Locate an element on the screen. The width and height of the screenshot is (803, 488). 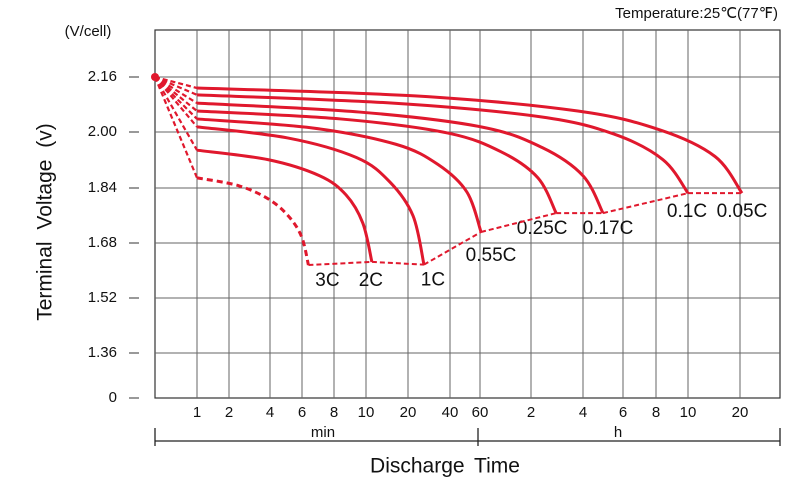
y-tick-label: 1.52 is located at coordinates (102, 297).